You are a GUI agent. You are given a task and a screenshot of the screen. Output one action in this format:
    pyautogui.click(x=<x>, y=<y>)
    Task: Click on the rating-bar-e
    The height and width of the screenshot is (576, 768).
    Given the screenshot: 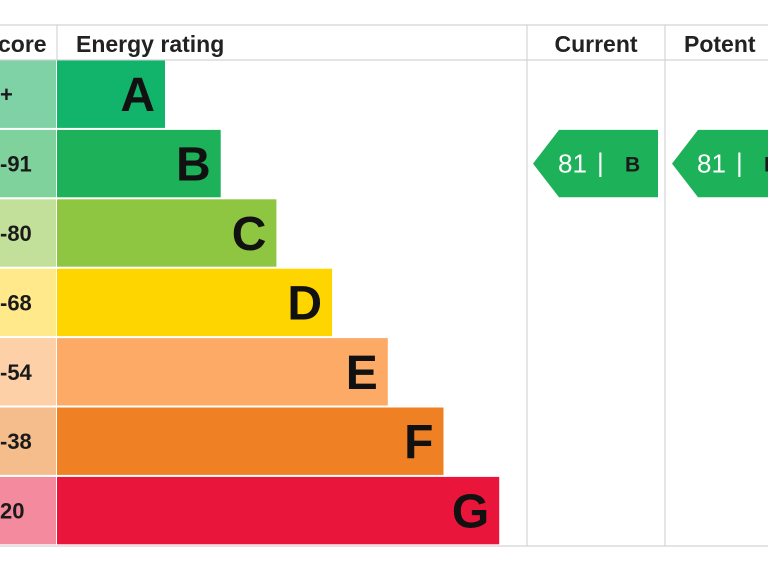 What is the action you would take?
    pyautogui.click(x=222, y=372)
    